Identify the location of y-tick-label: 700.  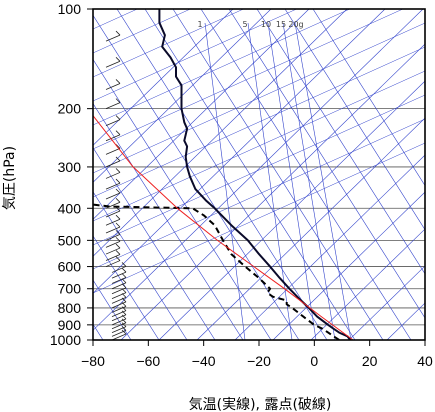
(70, 289).